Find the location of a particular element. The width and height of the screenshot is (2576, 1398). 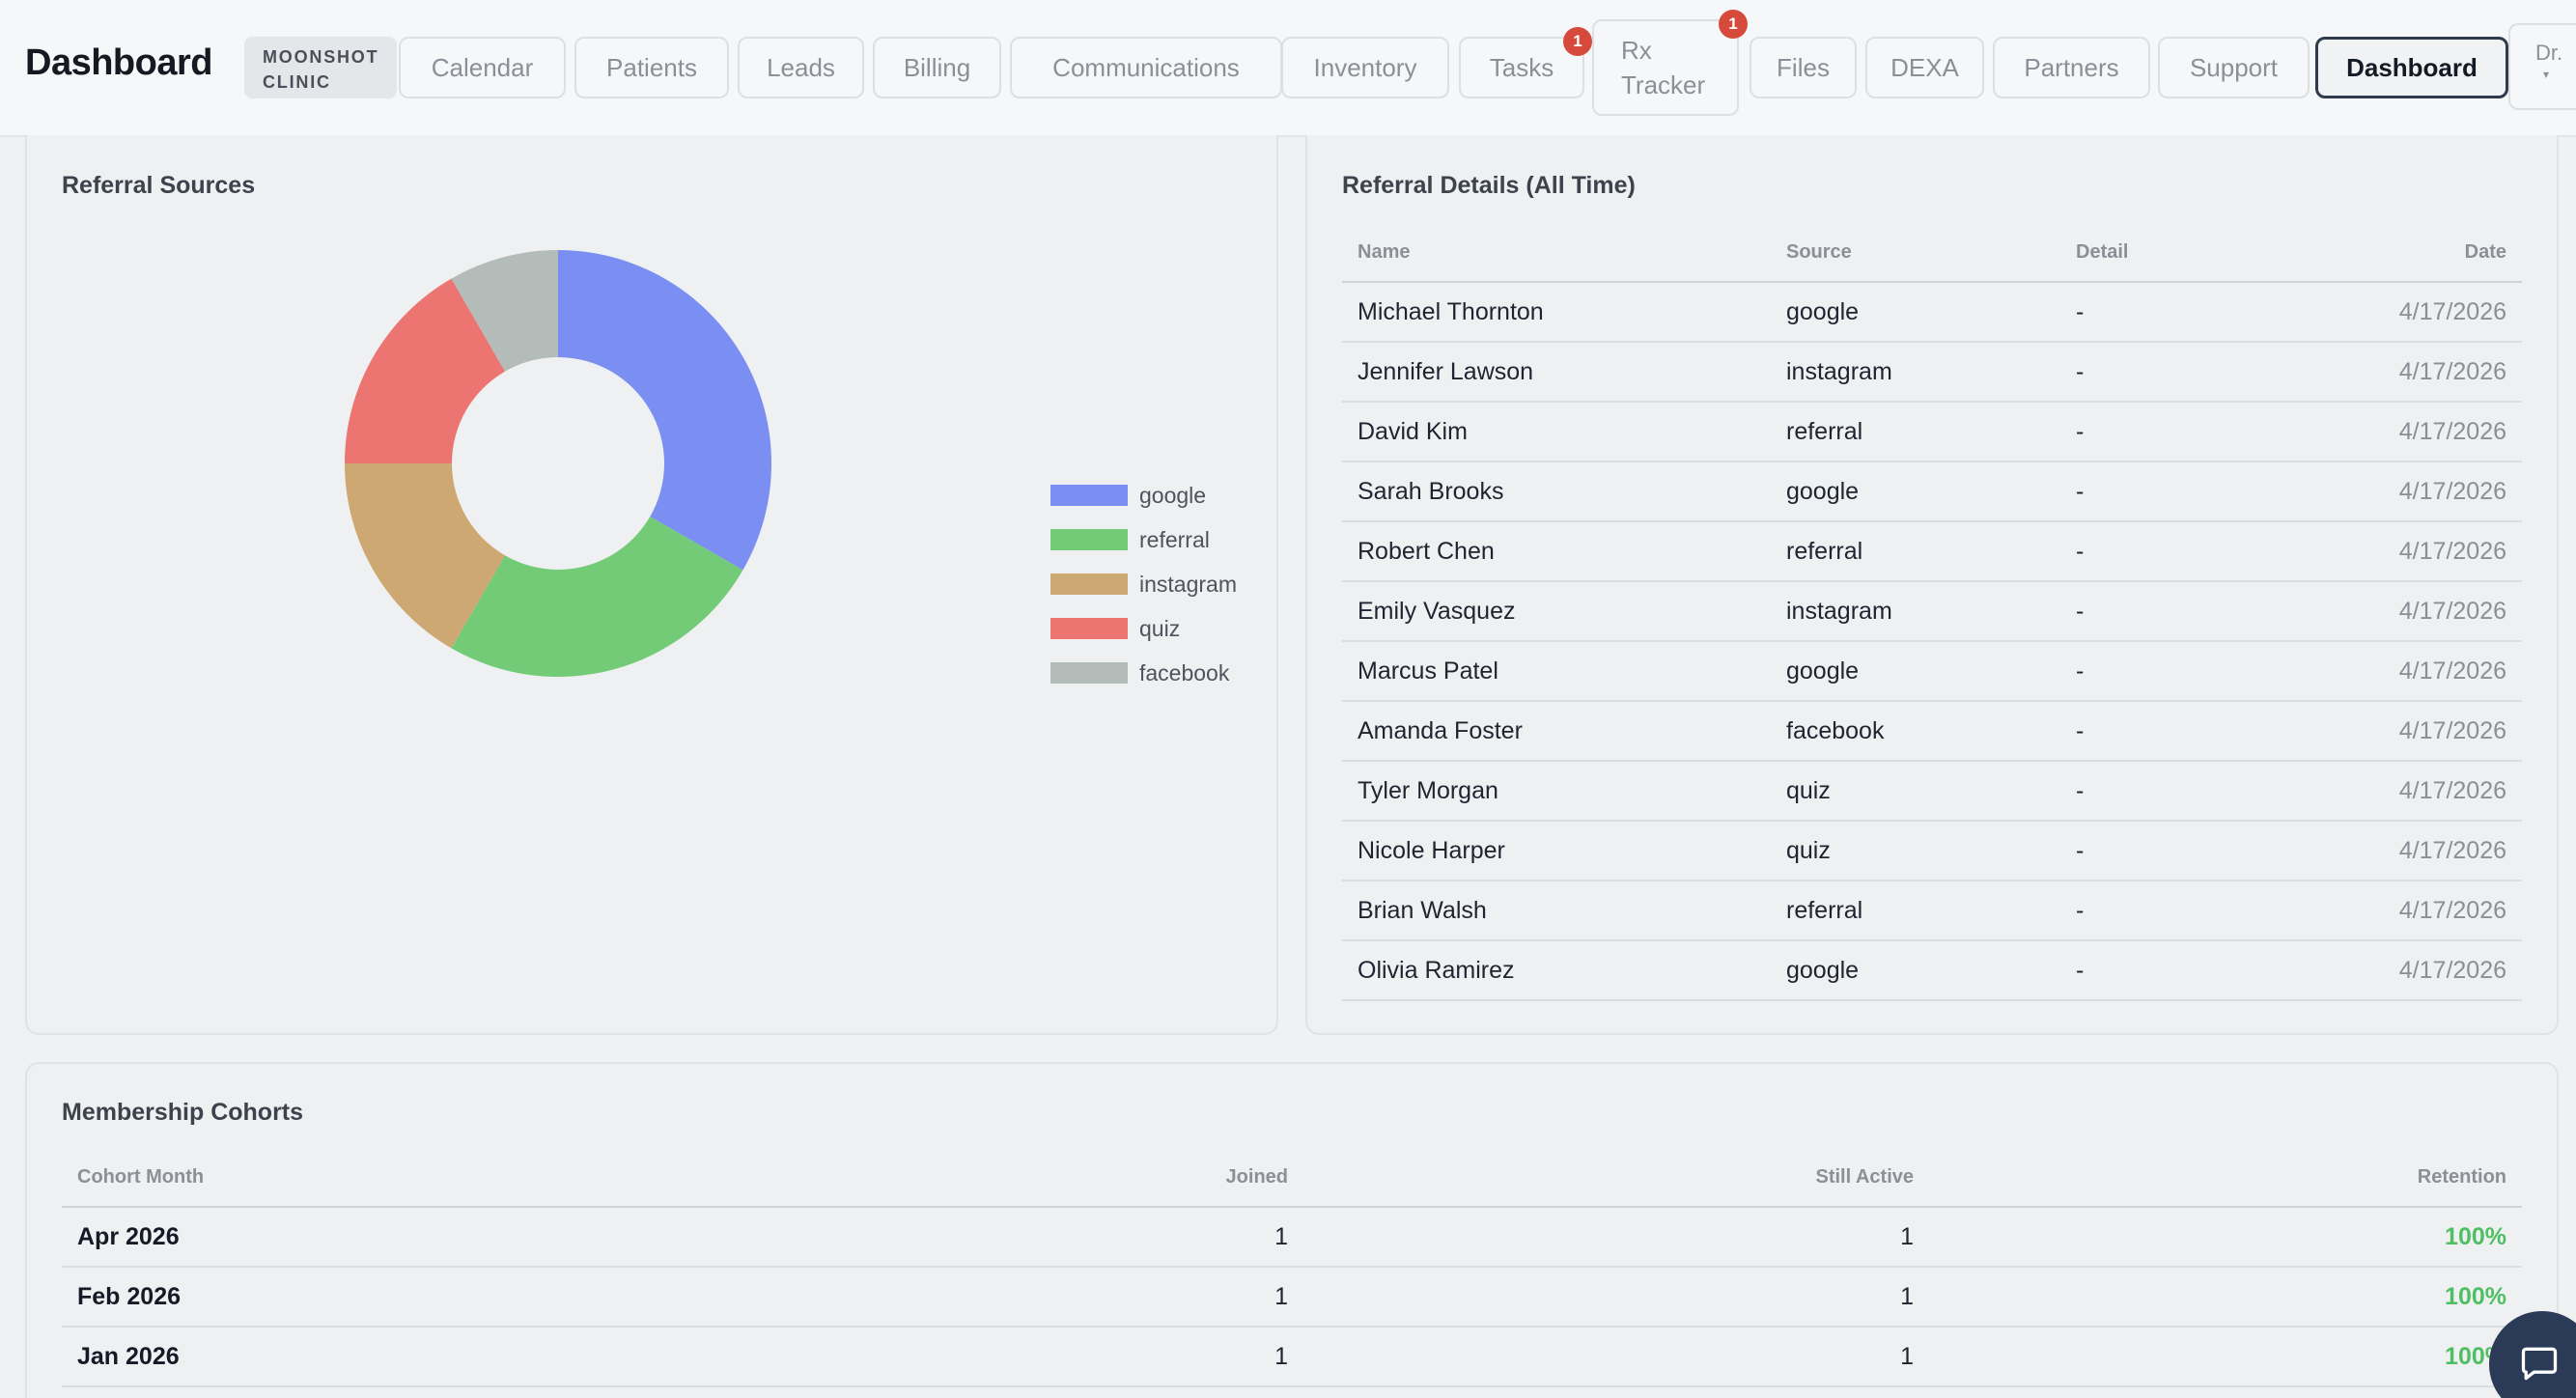

table-row: Apr 2026 1 1 100% is located at coordinates (1292, 1237).